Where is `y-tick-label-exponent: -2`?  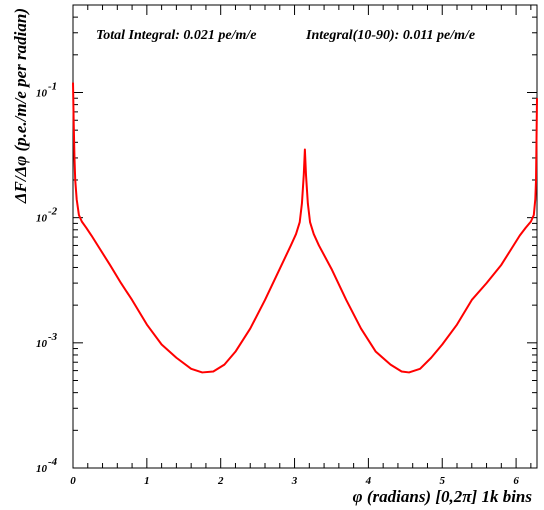
y-tick-label-exponent: -2 is located at coordinates (53, 212).